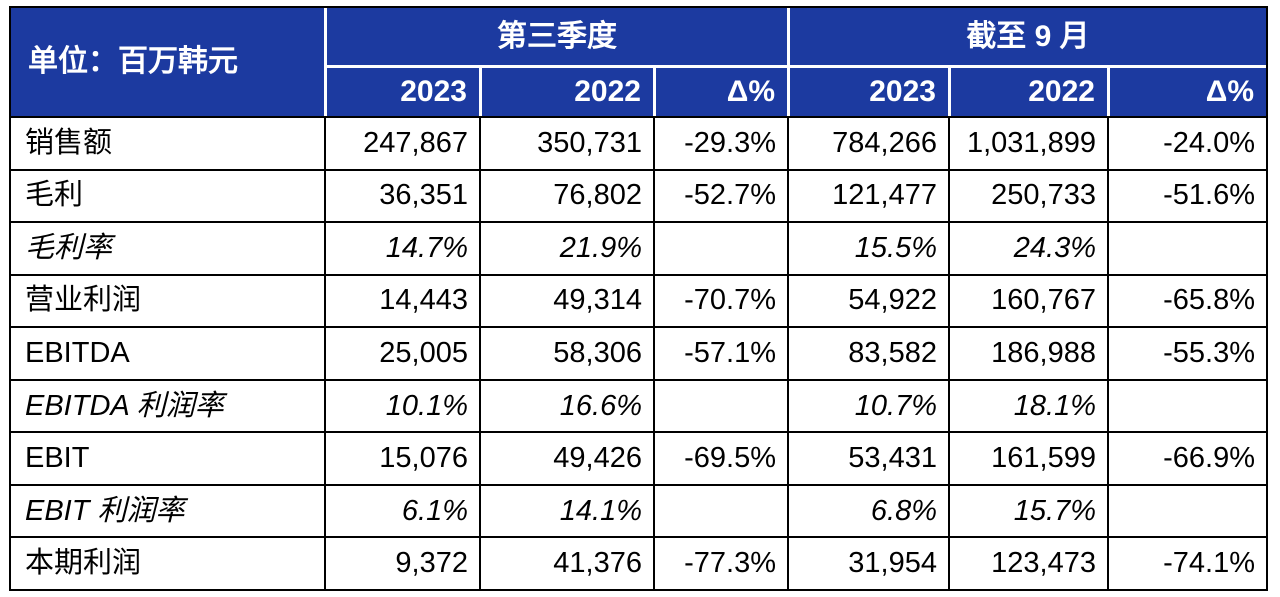  I want to click on data-cell: 54,922, so click(867, 300).